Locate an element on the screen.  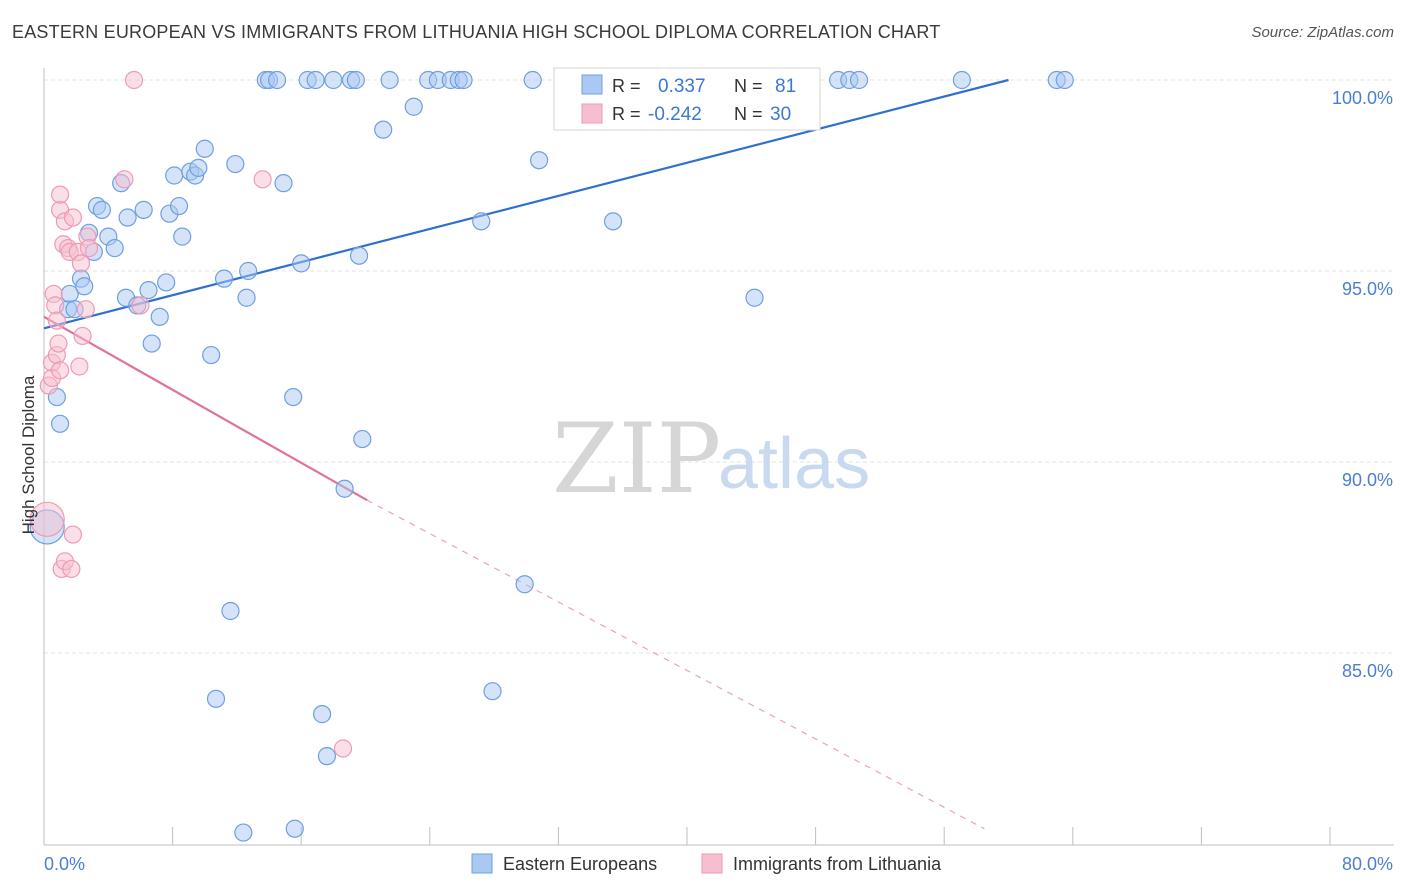
y-axis-label: High School Diploma is located at coordinates (28, 454).